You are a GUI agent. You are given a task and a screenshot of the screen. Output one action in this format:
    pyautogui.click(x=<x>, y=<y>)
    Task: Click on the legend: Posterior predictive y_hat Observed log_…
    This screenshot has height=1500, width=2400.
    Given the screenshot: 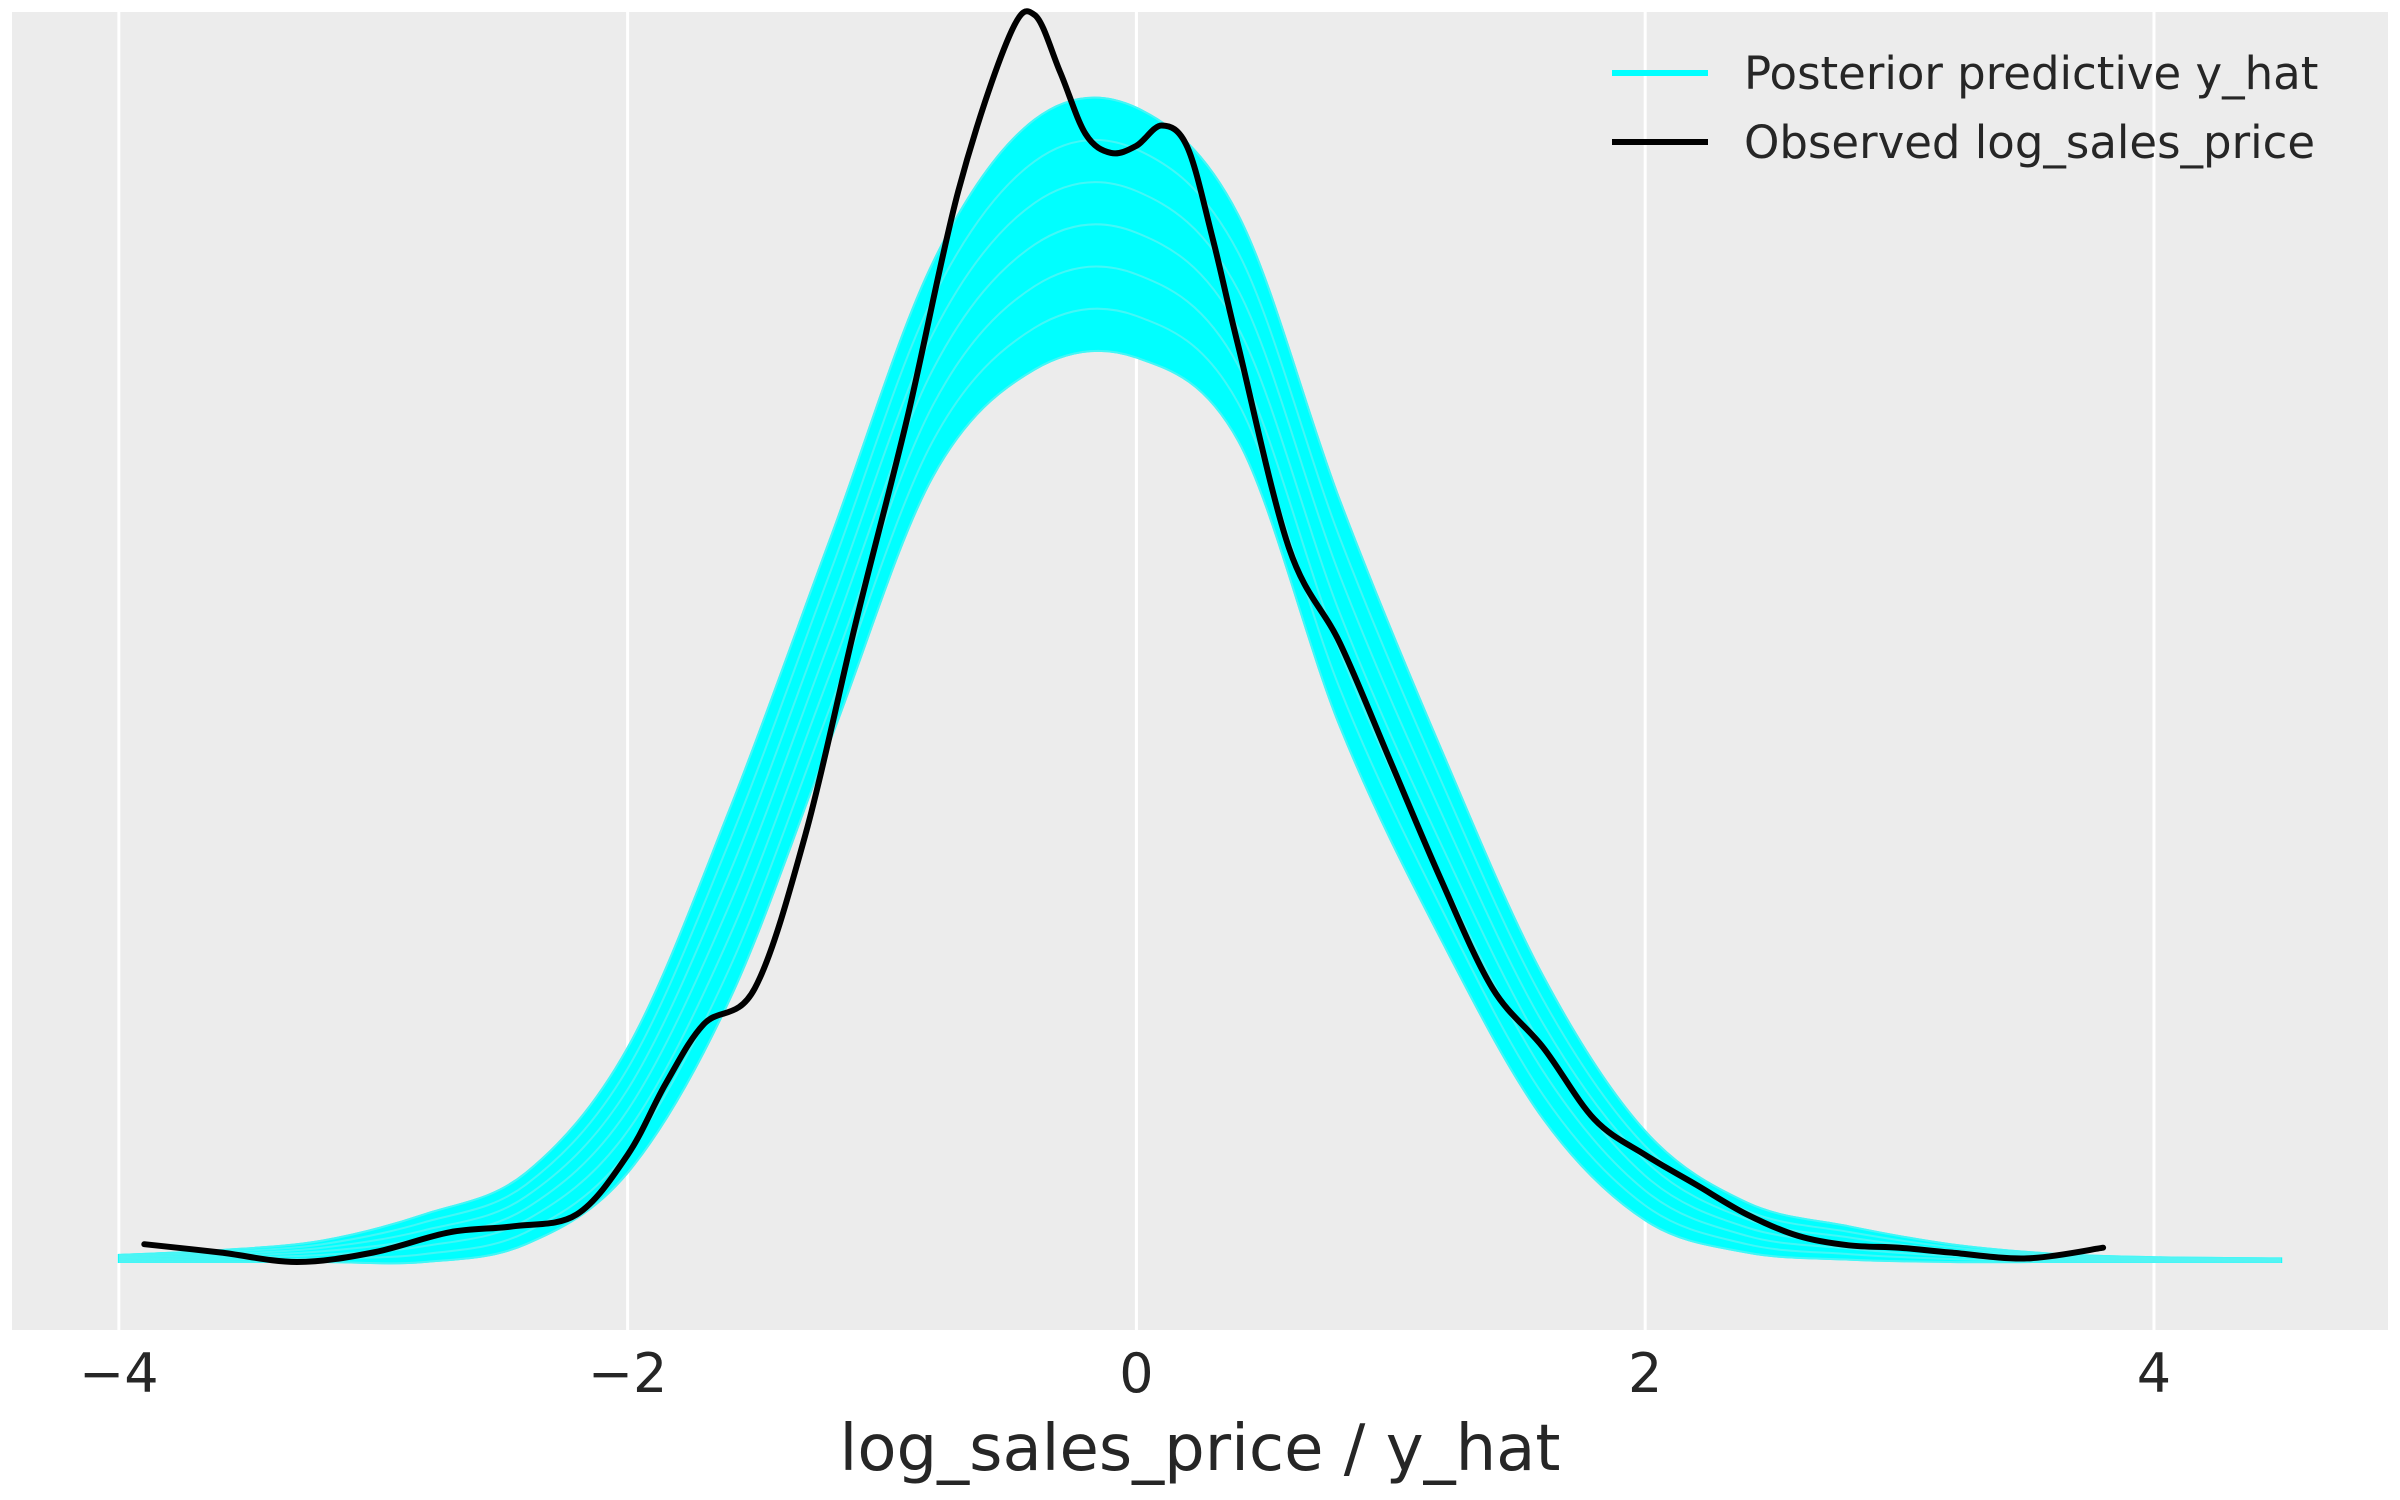 What is the action you would take?
    pyautogui.click(x=1965, y=108)
    